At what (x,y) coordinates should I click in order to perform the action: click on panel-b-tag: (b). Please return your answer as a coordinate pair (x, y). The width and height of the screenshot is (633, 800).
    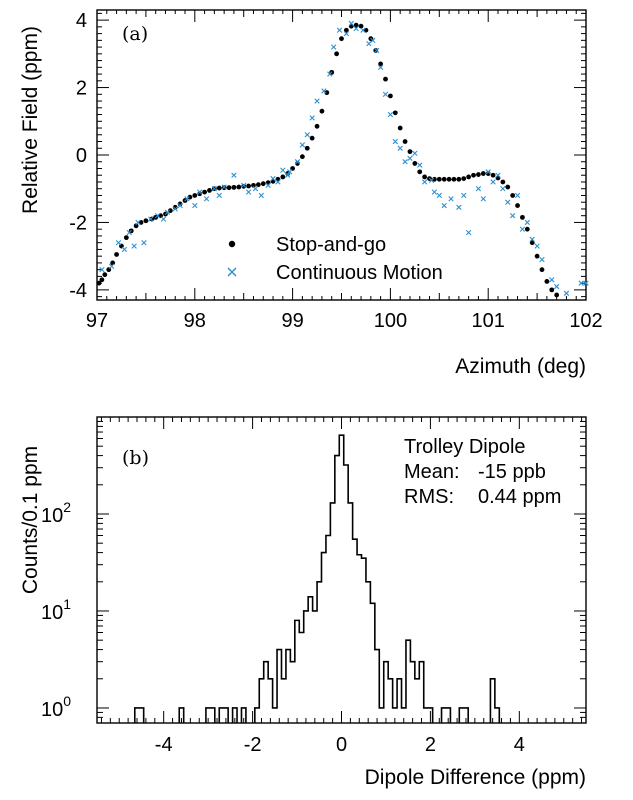
    Looking at the image, I should click on (135, 458).